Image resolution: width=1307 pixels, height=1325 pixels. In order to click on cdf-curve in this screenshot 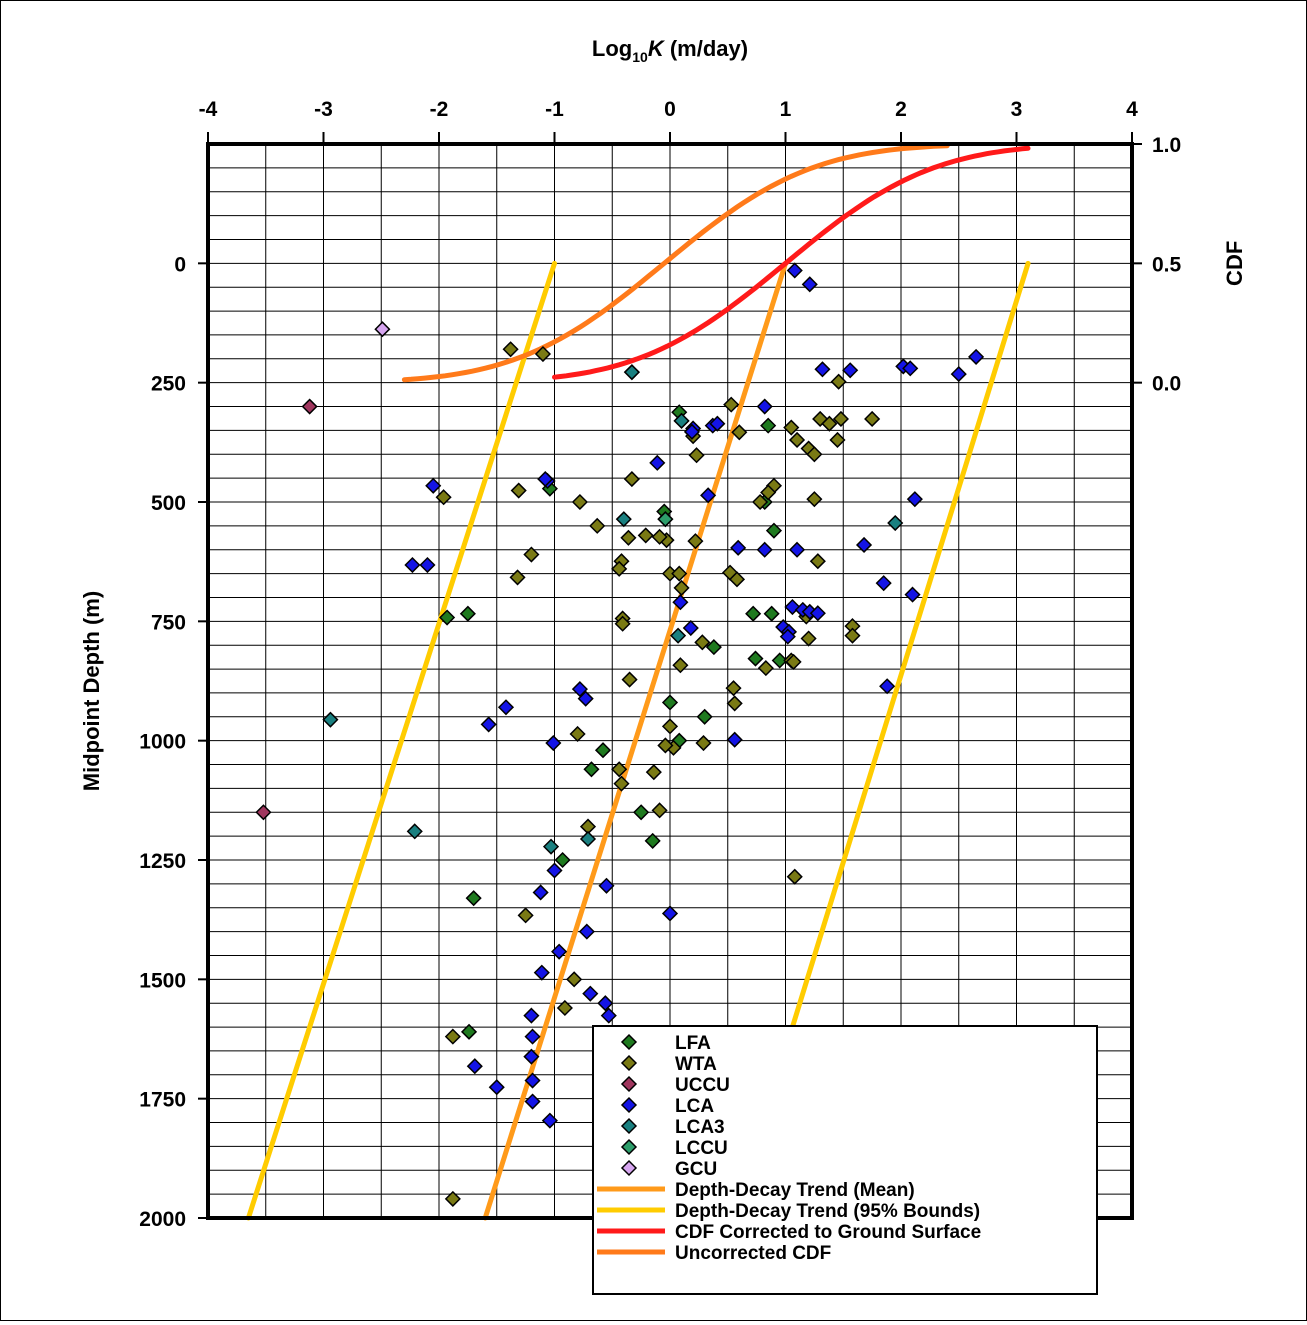, I will do `click(675, 263)`.